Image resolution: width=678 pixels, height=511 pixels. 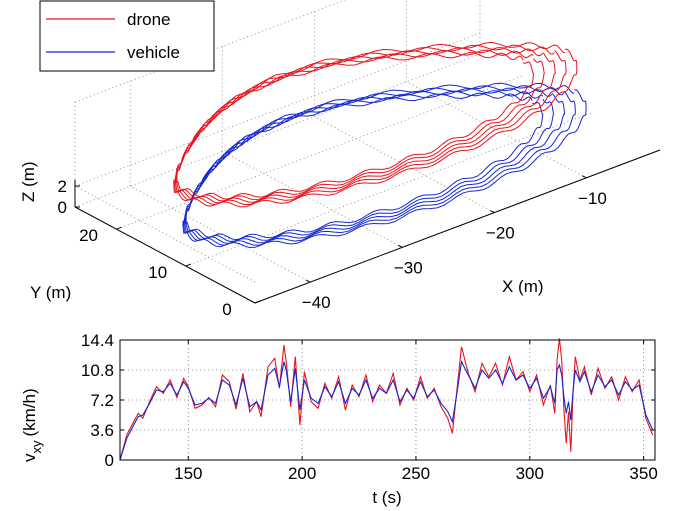 What do you see at coordinates (386, 497) in the screenshot?
I see `x-axis-label-speed: t (s)` at bounding box center [386, 497].